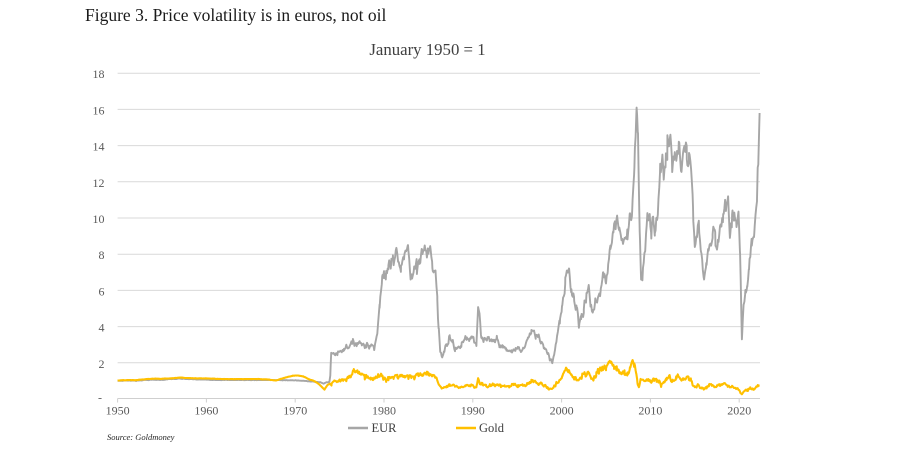 The width and height of the screenshot is (899, 451). I want to click on svg-text: 1990, so click(473, 411).